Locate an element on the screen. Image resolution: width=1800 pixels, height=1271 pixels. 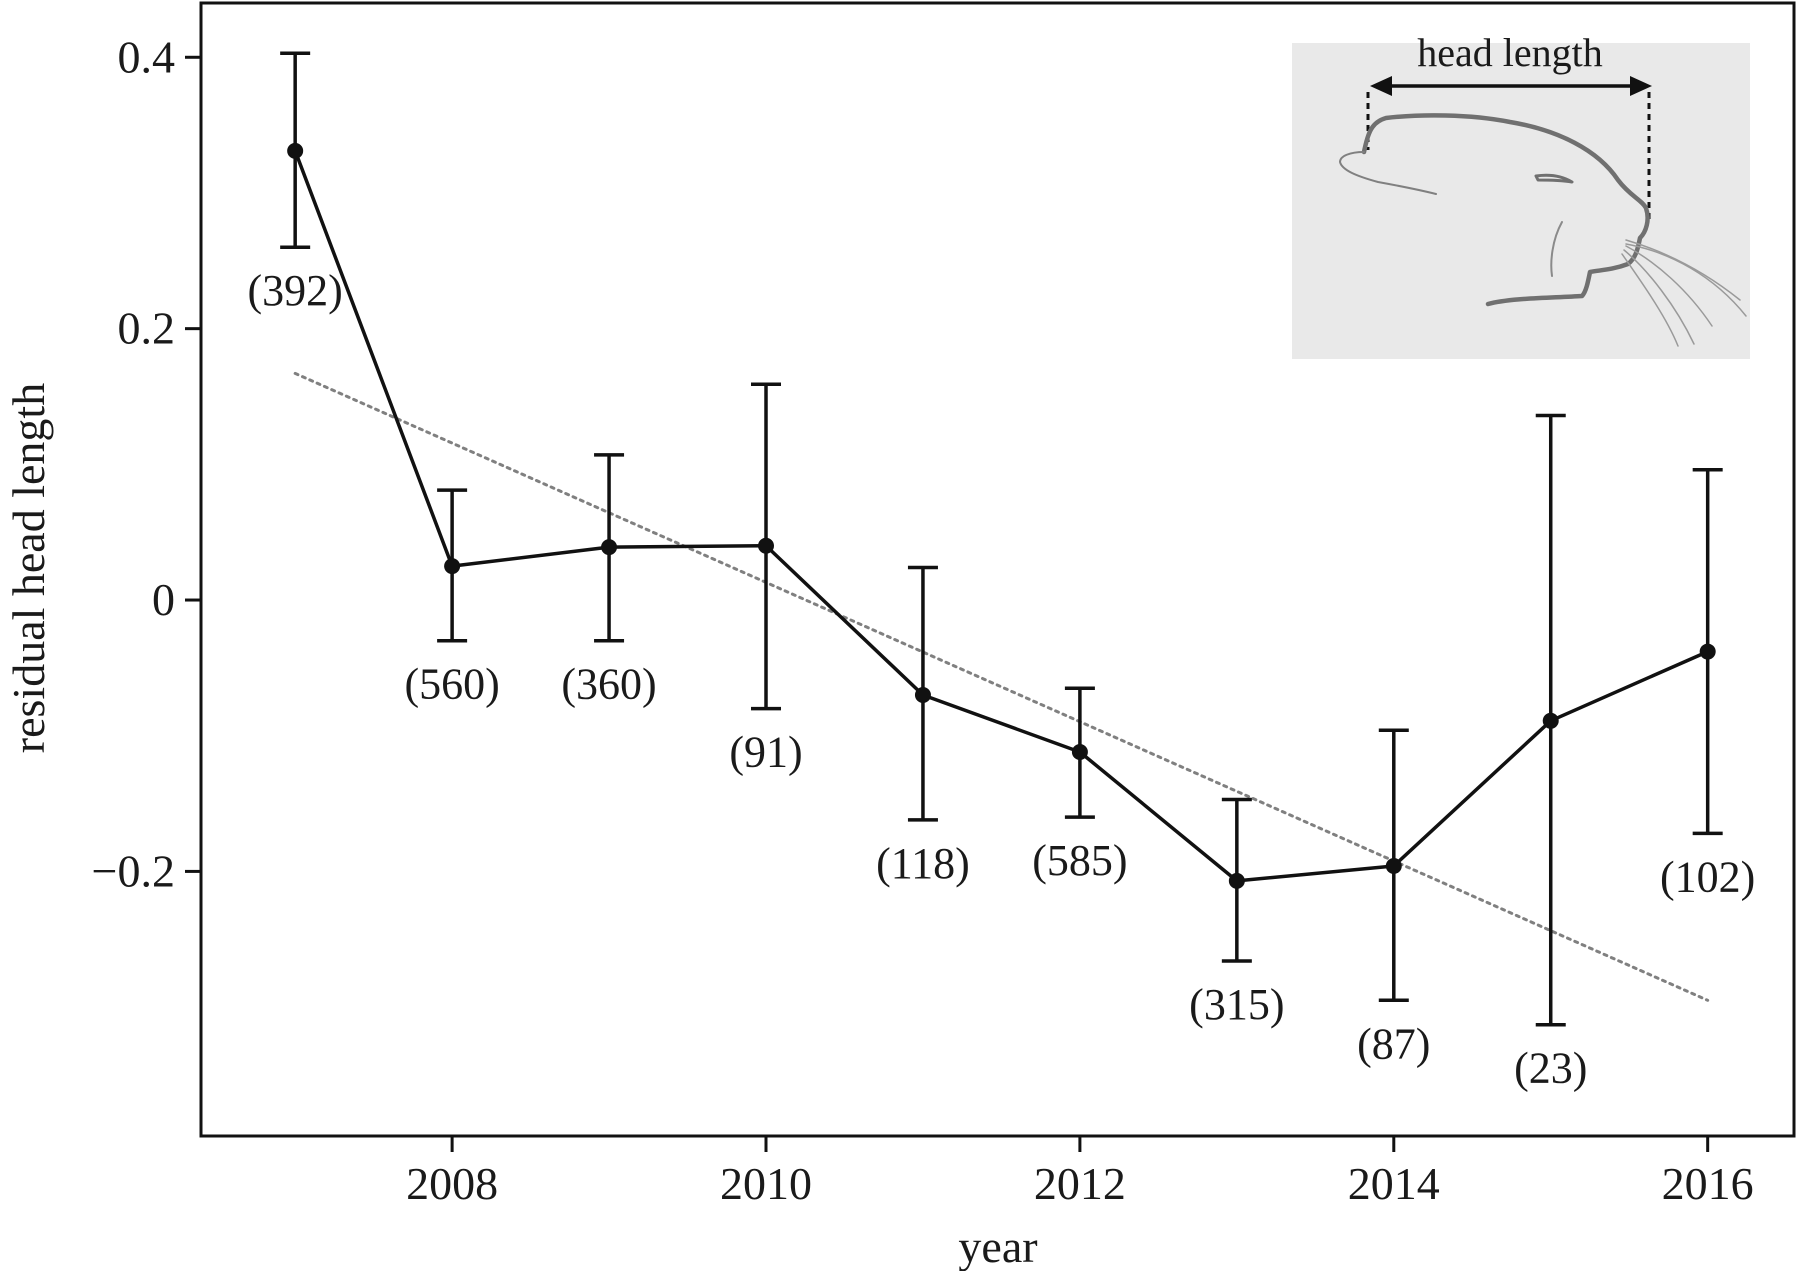
y-tick-label: 0 is located at coordinates (163, 599).